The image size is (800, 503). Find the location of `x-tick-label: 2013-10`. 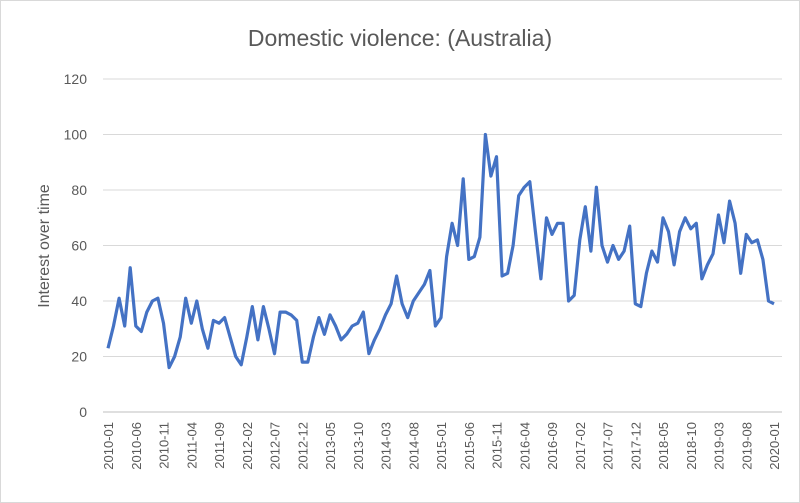

x-tick-label: 2013-10 is located at coordinates (358, 446).